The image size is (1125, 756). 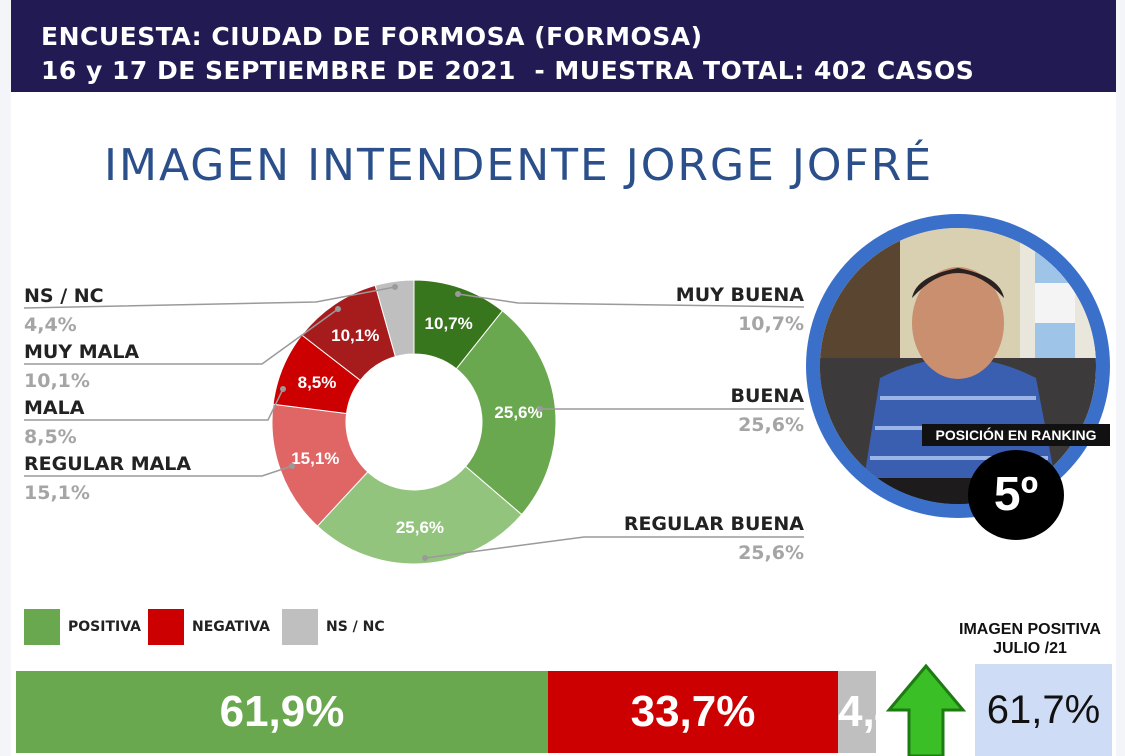 I want to click on bar-label-negativa: 33,7%, so click(x=693, y=711).